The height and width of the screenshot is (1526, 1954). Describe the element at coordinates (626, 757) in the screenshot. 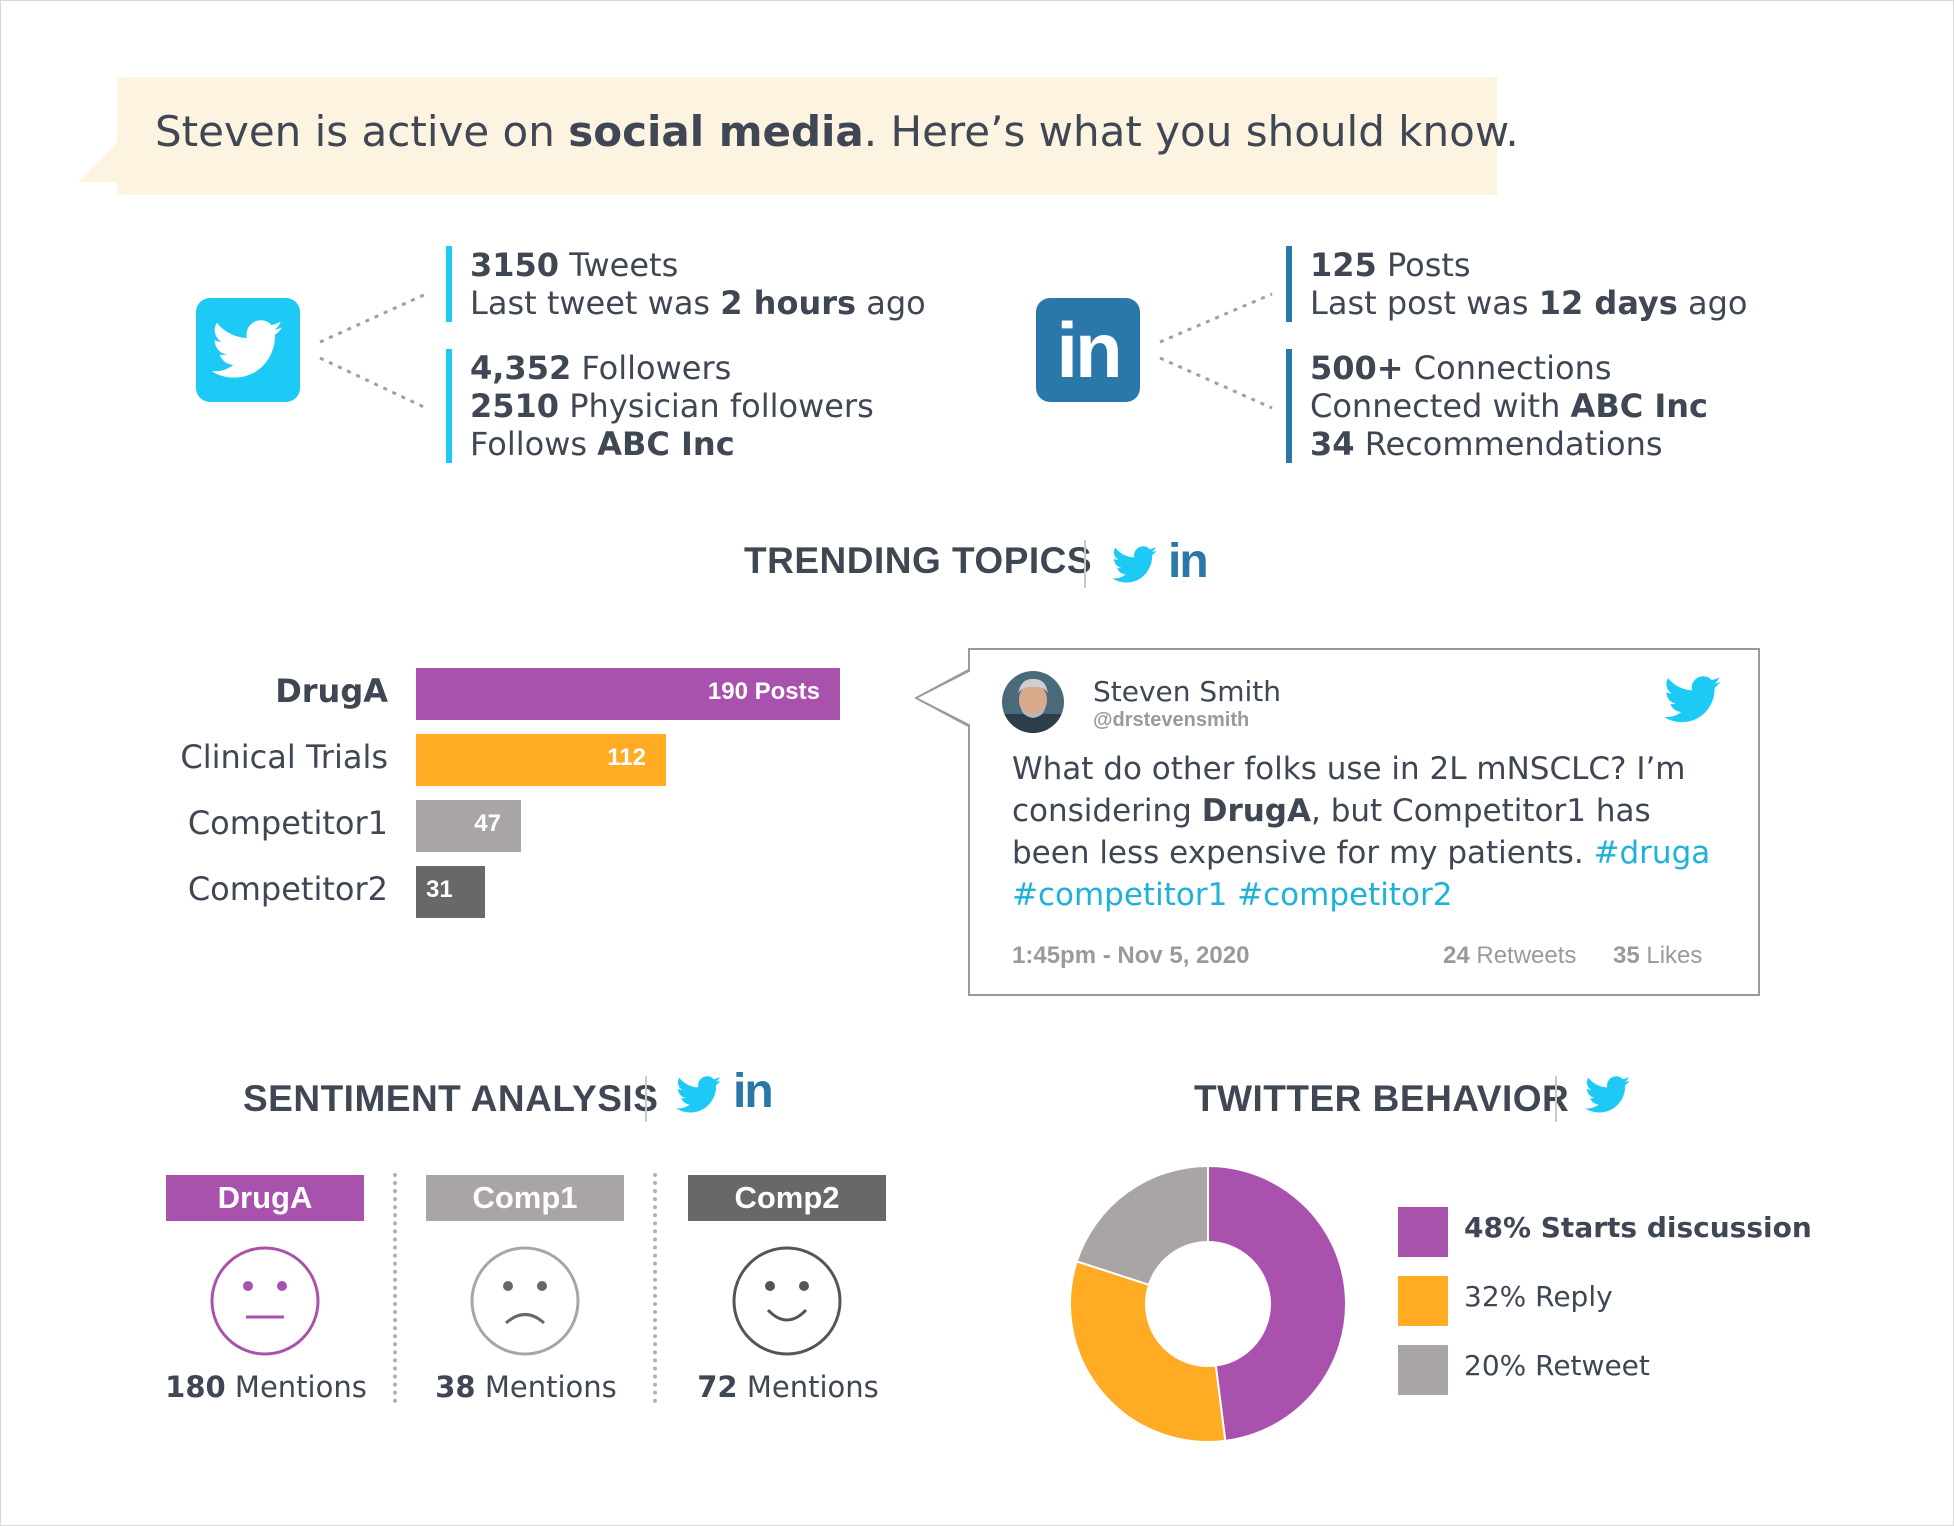

I see `bar-value: 112` at that location.